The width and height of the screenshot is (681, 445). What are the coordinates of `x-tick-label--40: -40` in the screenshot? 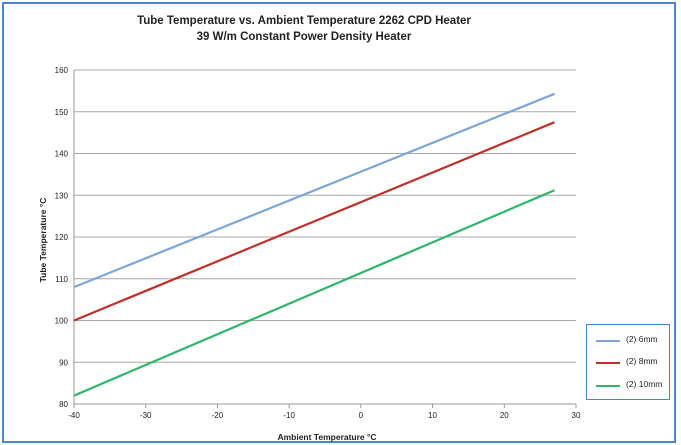 It's located at (74, 415).